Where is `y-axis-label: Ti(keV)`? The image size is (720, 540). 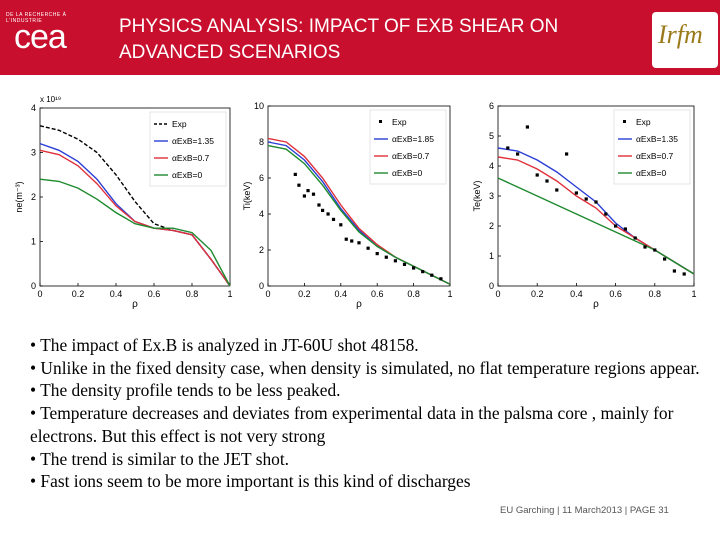 y-axis-label: Ti(keV) is located at coordinates (247, 196).